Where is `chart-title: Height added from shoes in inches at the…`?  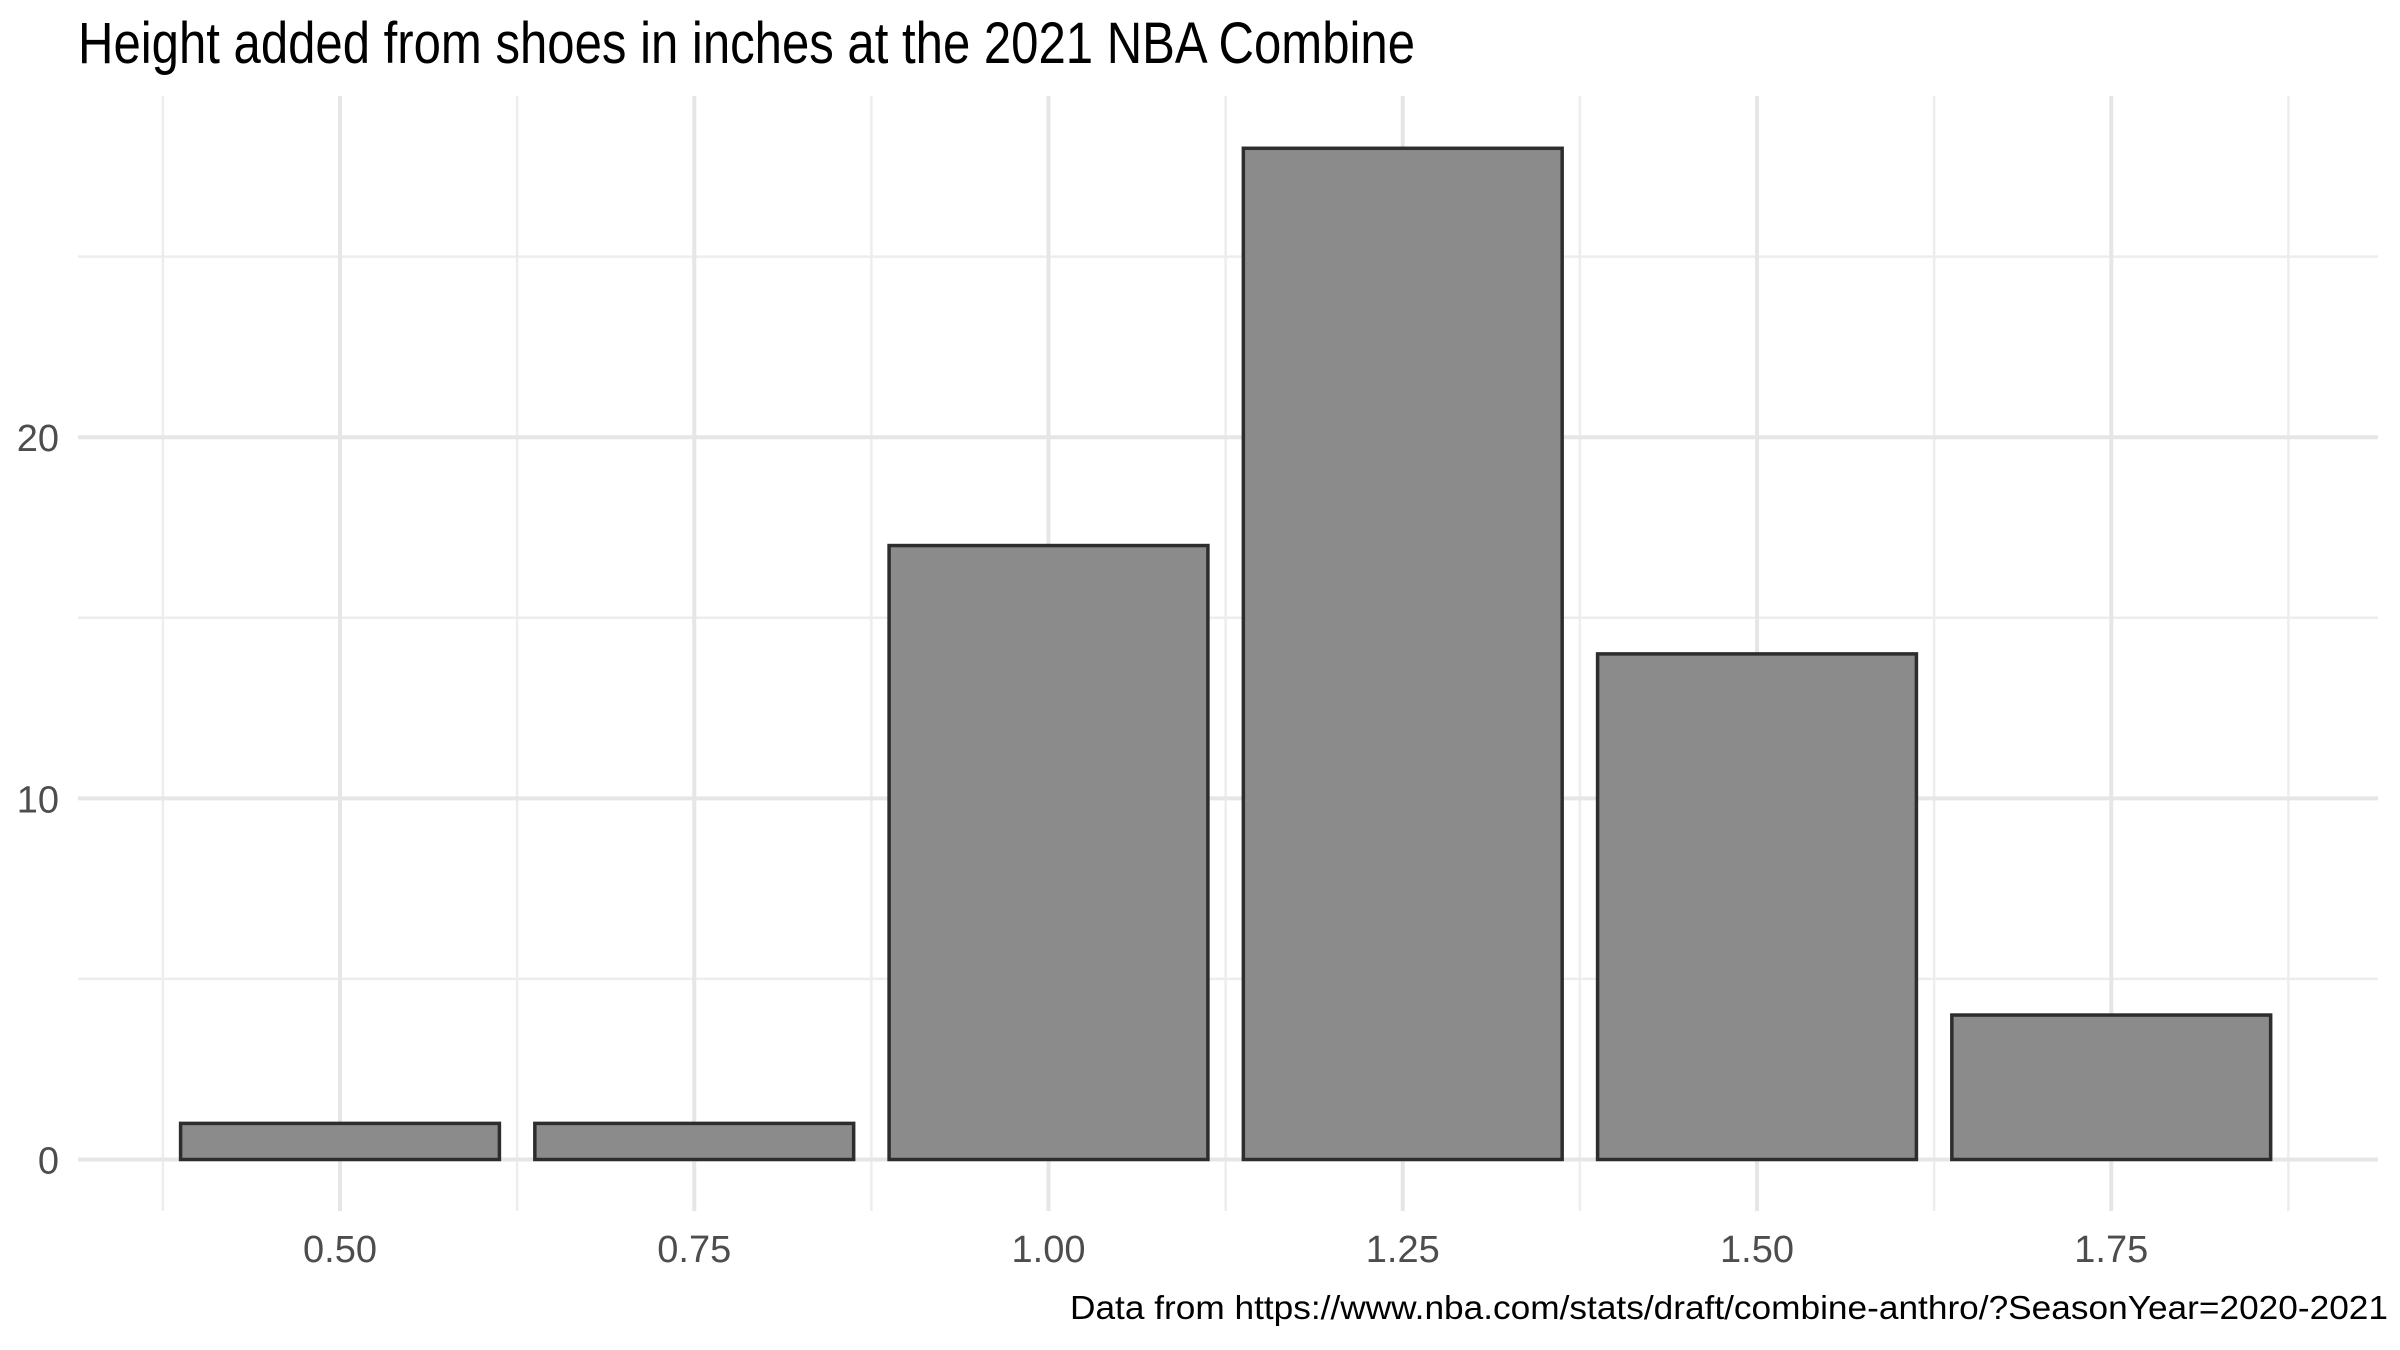
chart-title: Height added from shoes in inches at the… is located at coordinates (746, 43).